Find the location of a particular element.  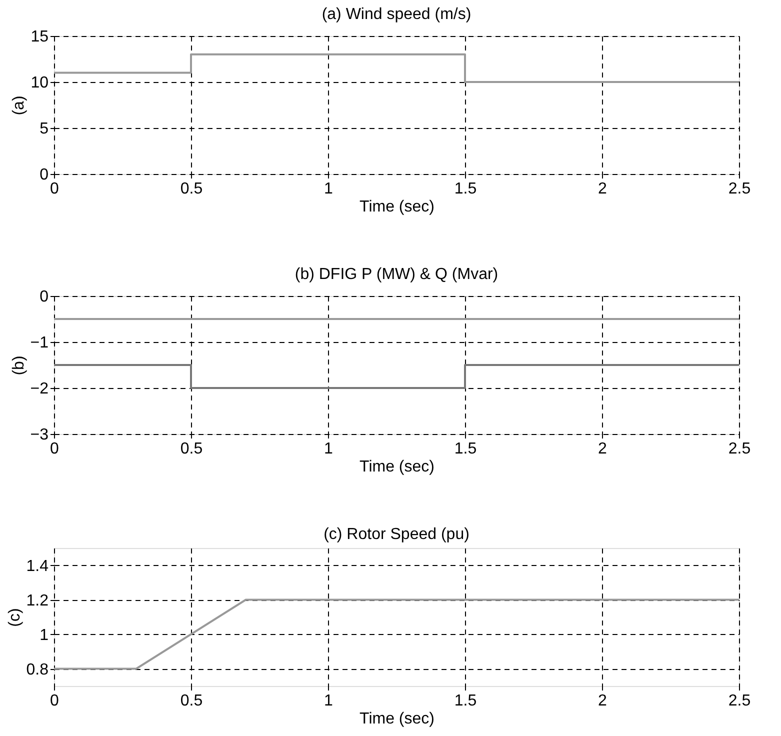

y-tick-label: 0.8 is located at coordinates (37, 669).